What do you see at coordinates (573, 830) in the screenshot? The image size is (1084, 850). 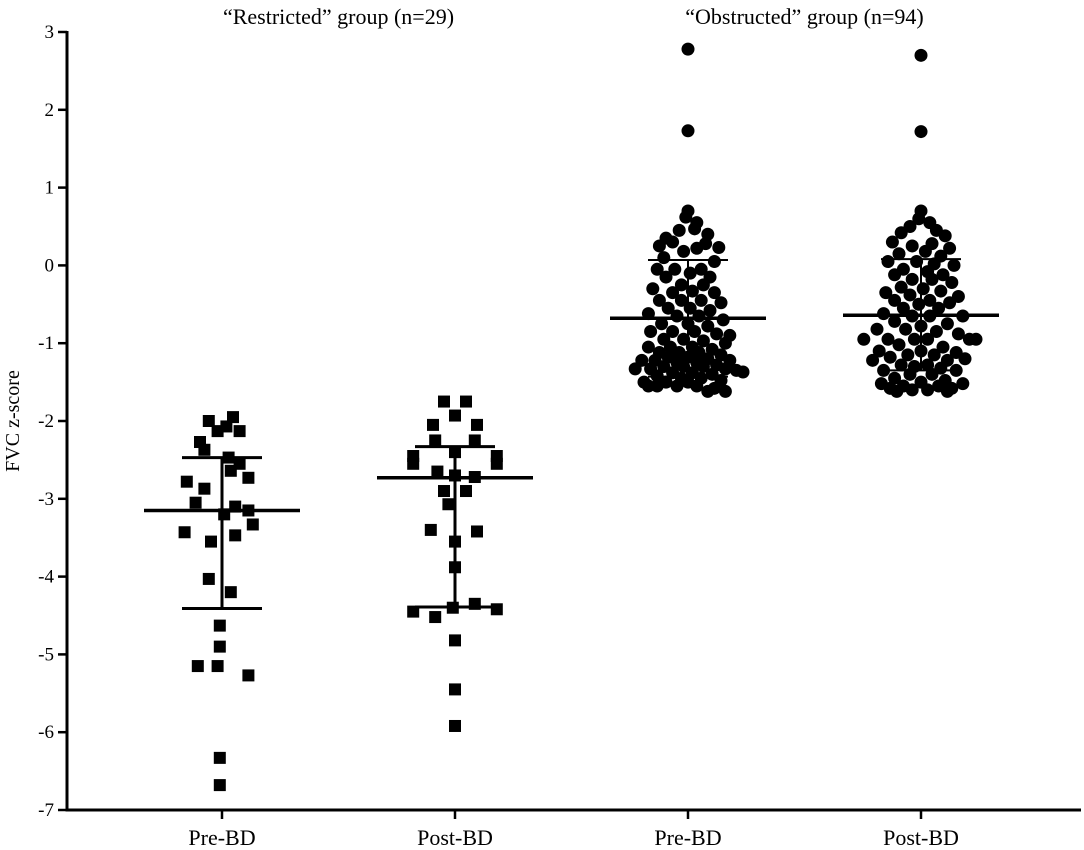 I see `x-ticks: Pre-BD Post-BD Pre-BD Post-BD` at bounding box center [573, 830].